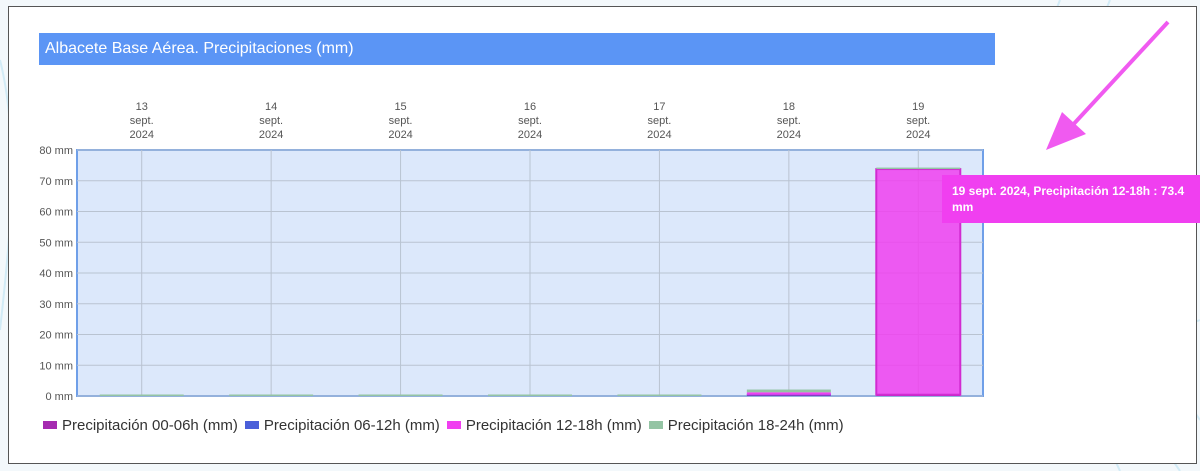  I want to click on x-tick-label: 13, so click(142, 107).